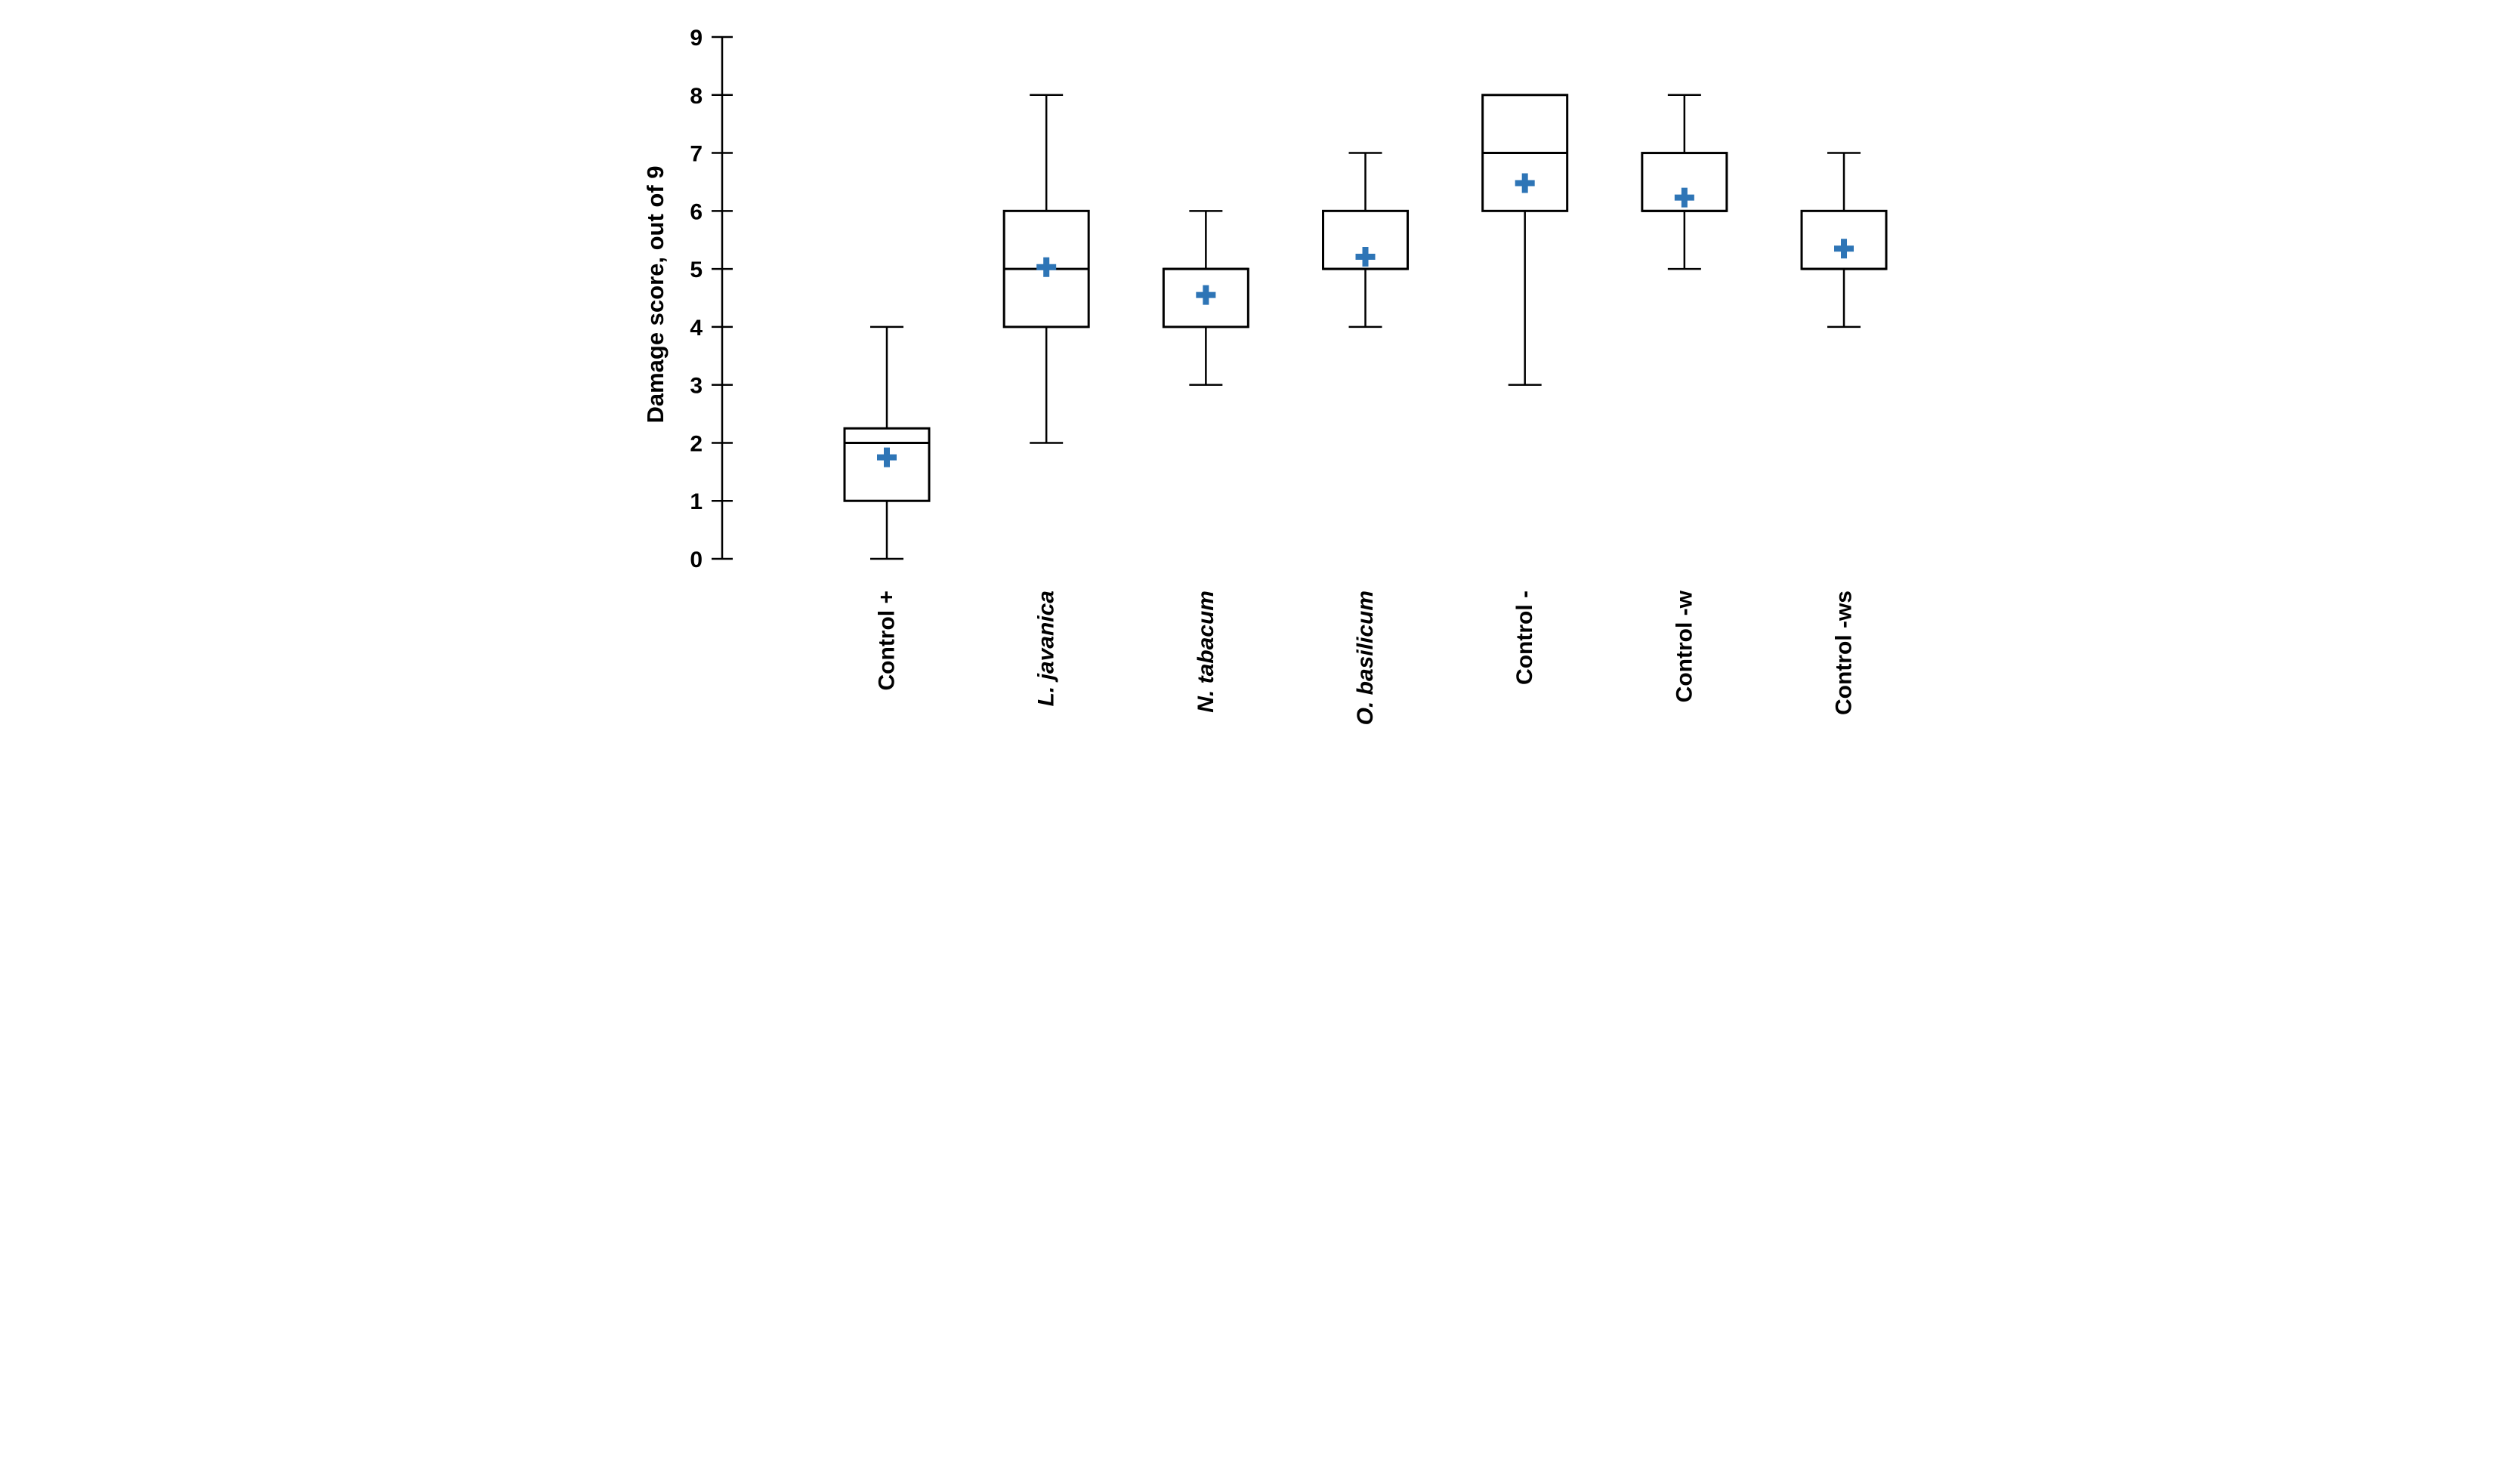  What do you see at coordinates (696, 154) in the screenshot?
I see `y-tick-label: 7` at bounding box center [696, 154].